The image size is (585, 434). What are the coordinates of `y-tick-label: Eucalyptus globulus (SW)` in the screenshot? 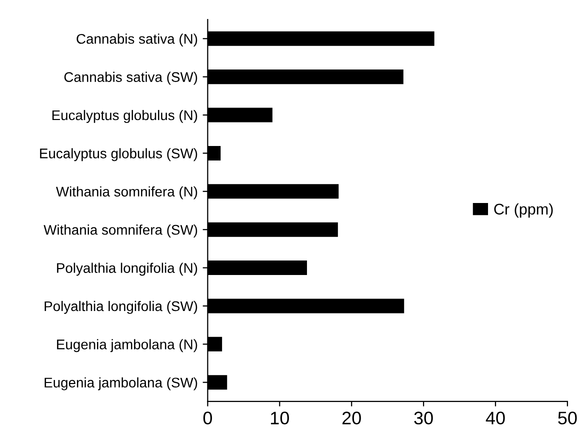 It's located at (119, 155).